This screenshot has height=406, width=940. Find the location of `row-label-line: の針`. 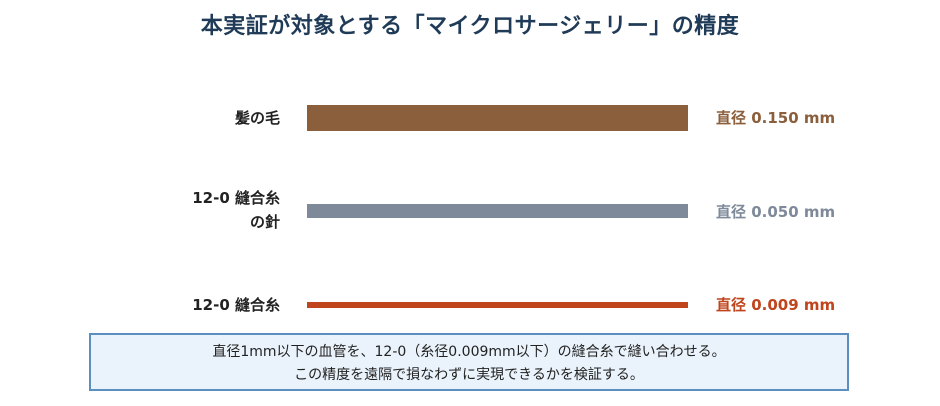

row-label-line: の針 is located at coordinates (264, 222).